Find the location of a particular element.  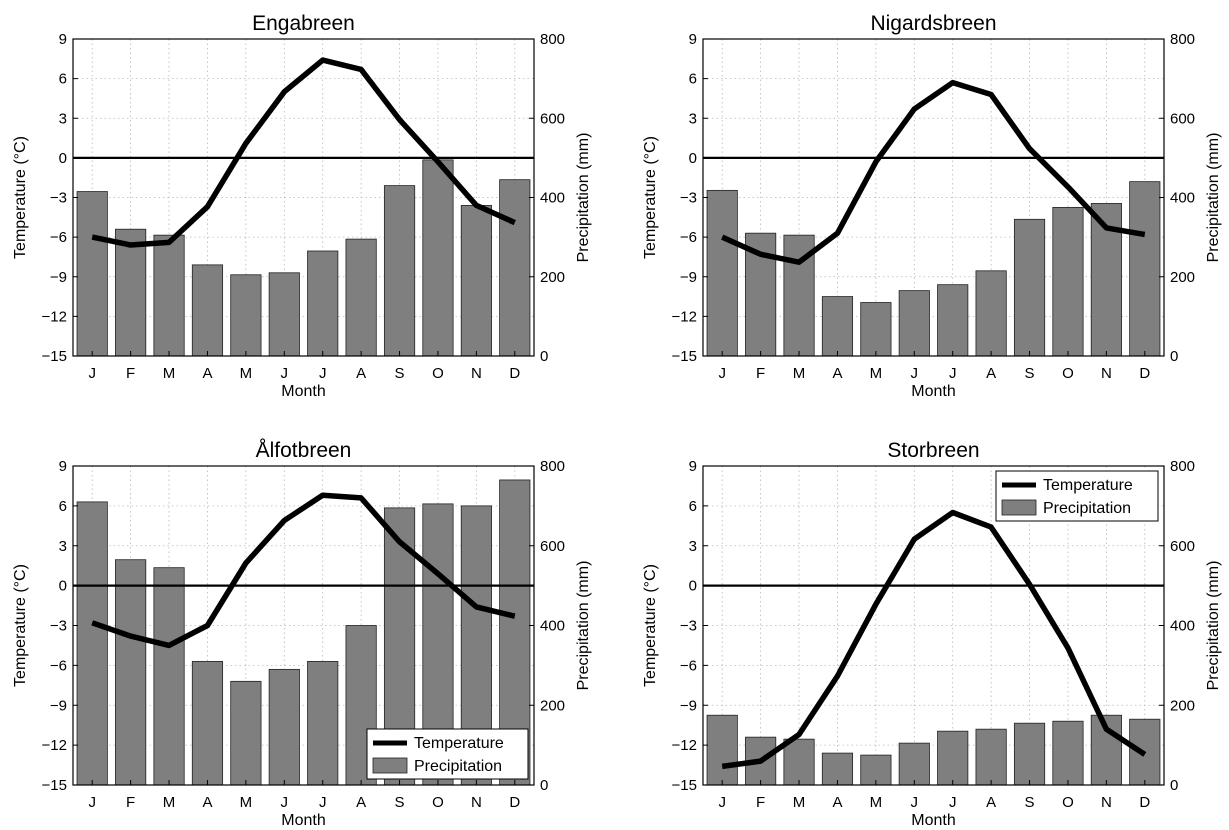

y-tick-label: 9 is located at coordinates (63, 466).